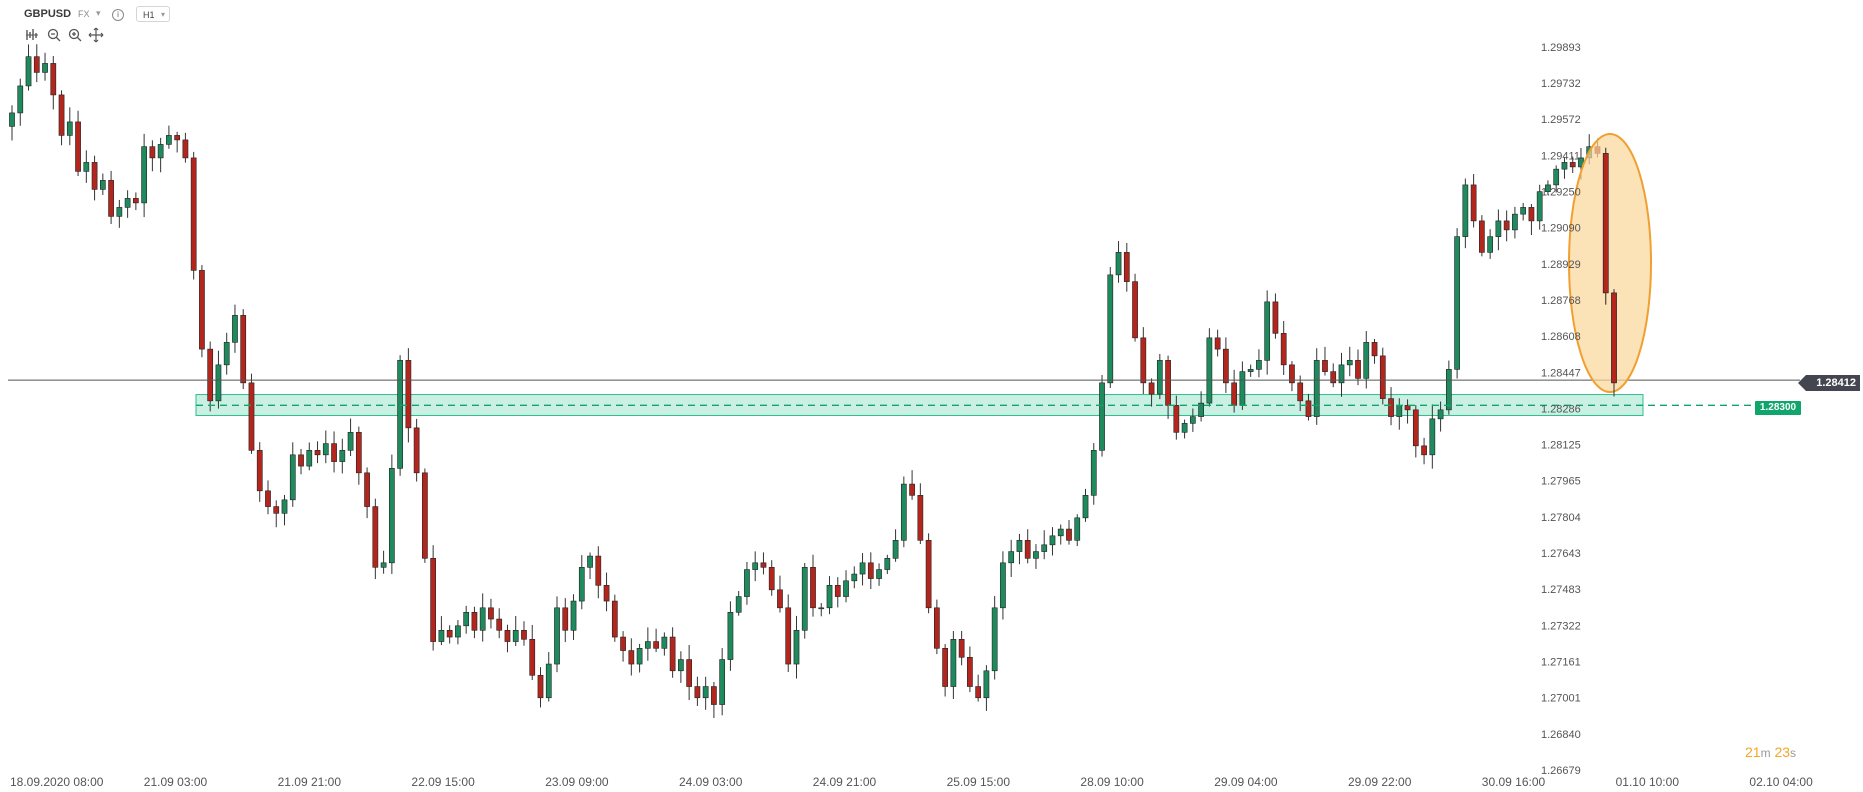 This screenshot has width=1863, height=792. Describe the element at coordinates (1561, 120) in the screenshot. I see `y-tick-label: 1.29572` at that location.